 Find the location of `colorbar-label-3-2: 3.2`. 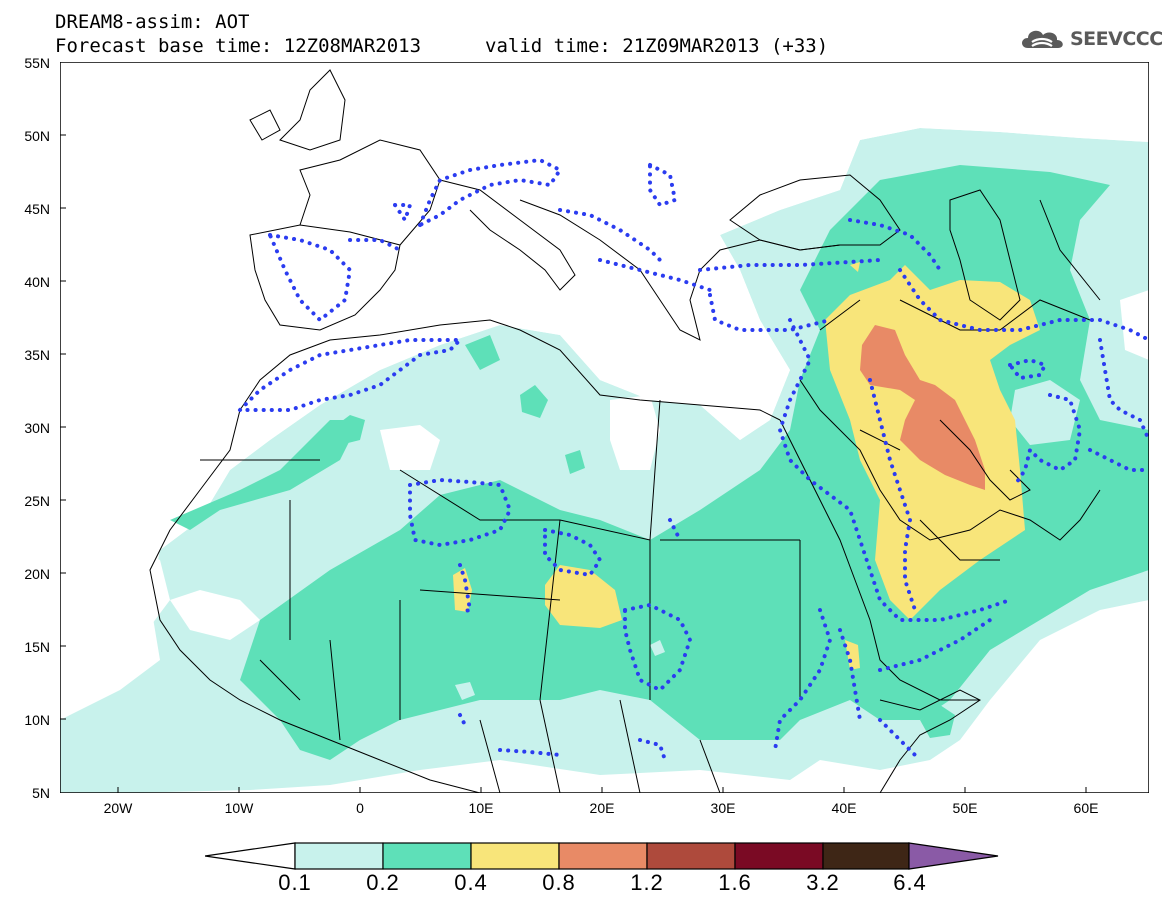

colorbar-label-3-2: 3.2 is located at coordinates (823, 882).